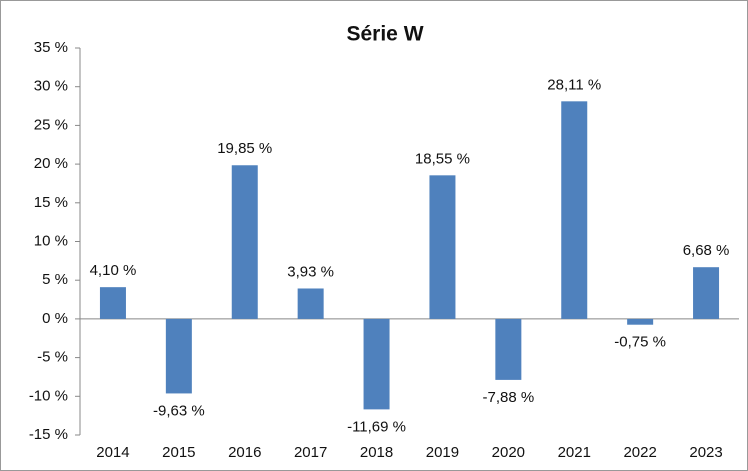 Image resolution: width=748 pixels, height=471 pixels. Describe the element at coordinates (113, 270) in the screenshot. I see `value-label: 4,10 %` at that location.